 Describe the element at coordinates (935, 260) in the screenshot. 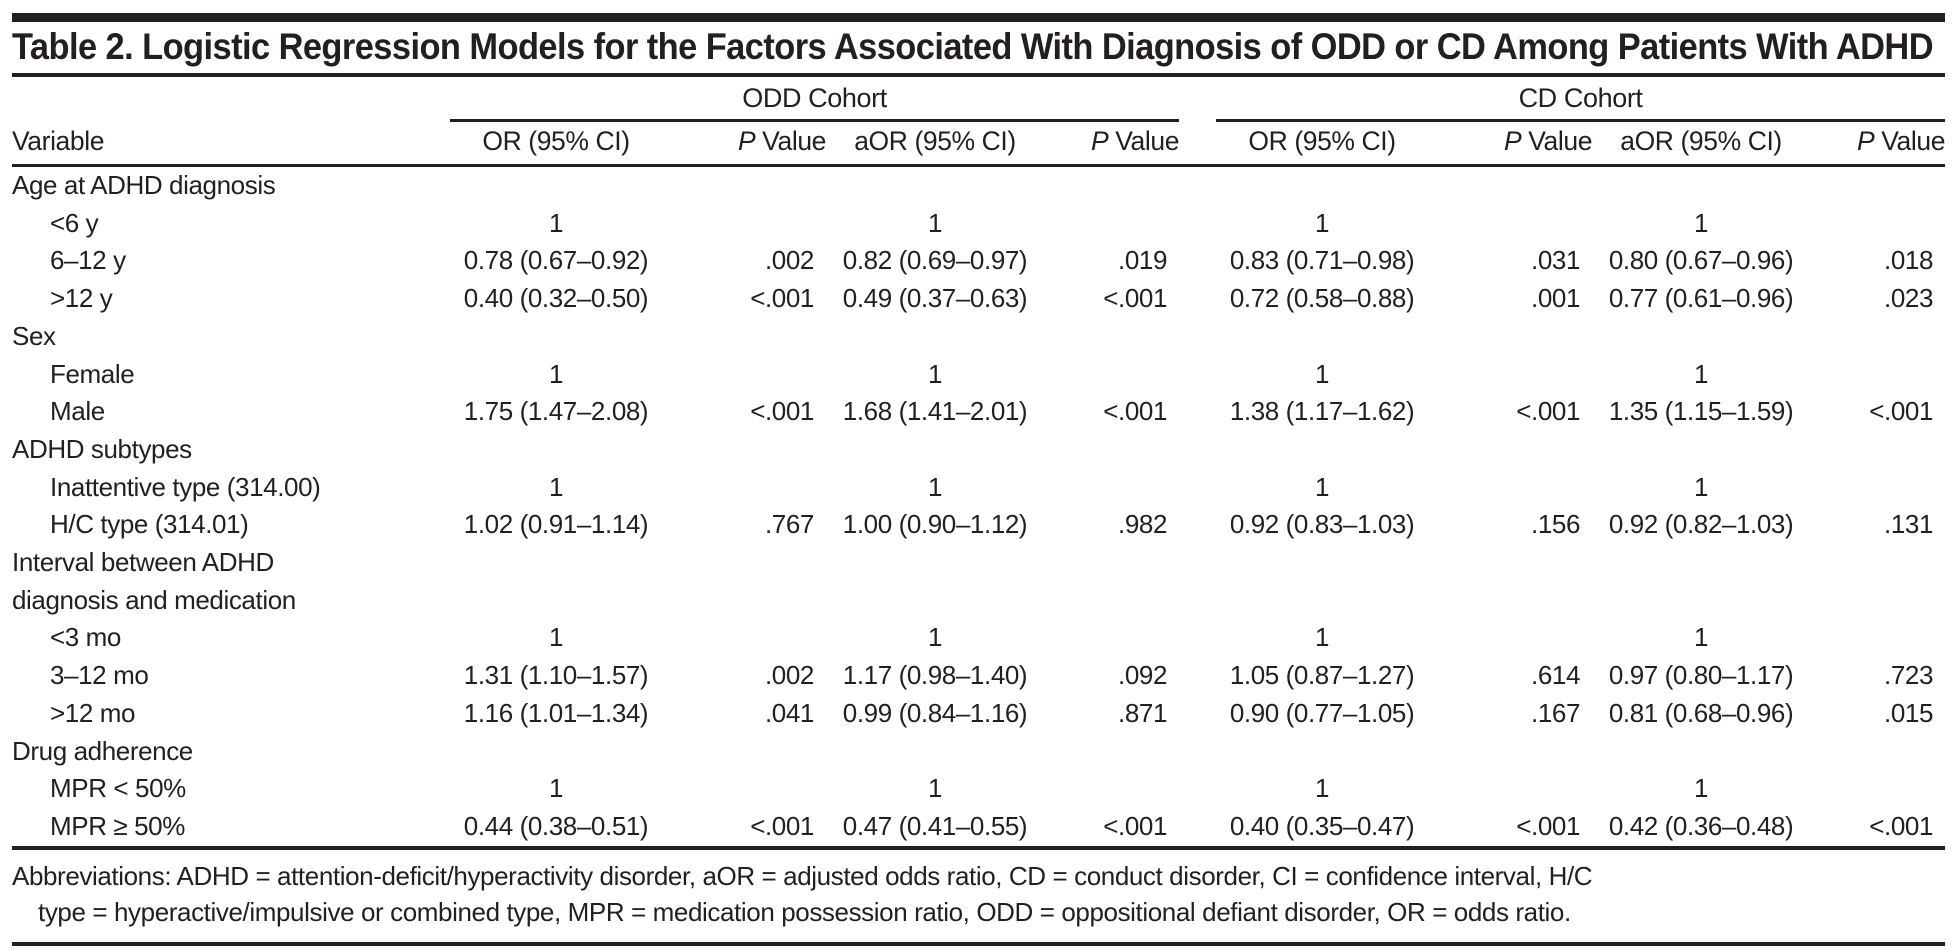

I see `estimate-cell: 0.82 (0.69–0.97)` at that location.